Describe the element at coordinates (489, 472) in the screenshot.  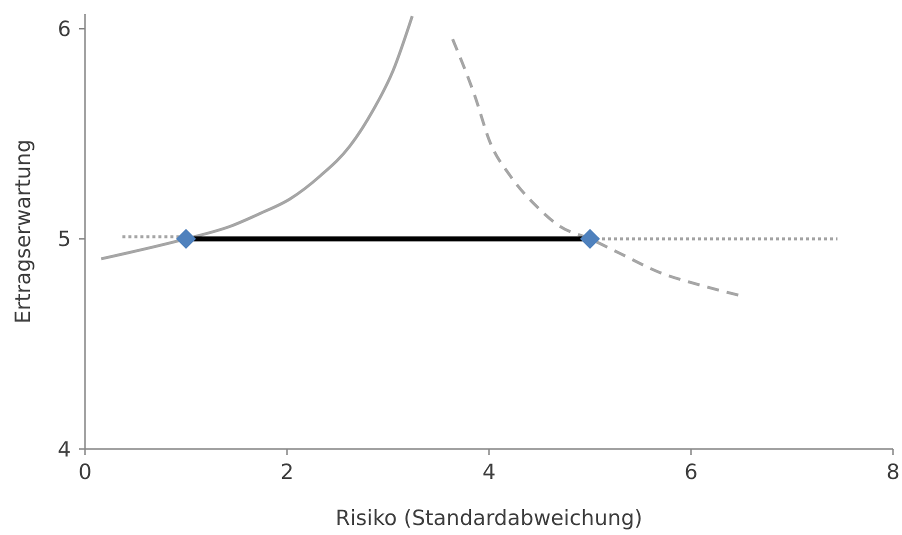
I see `x-tick-label: 4` at that location.